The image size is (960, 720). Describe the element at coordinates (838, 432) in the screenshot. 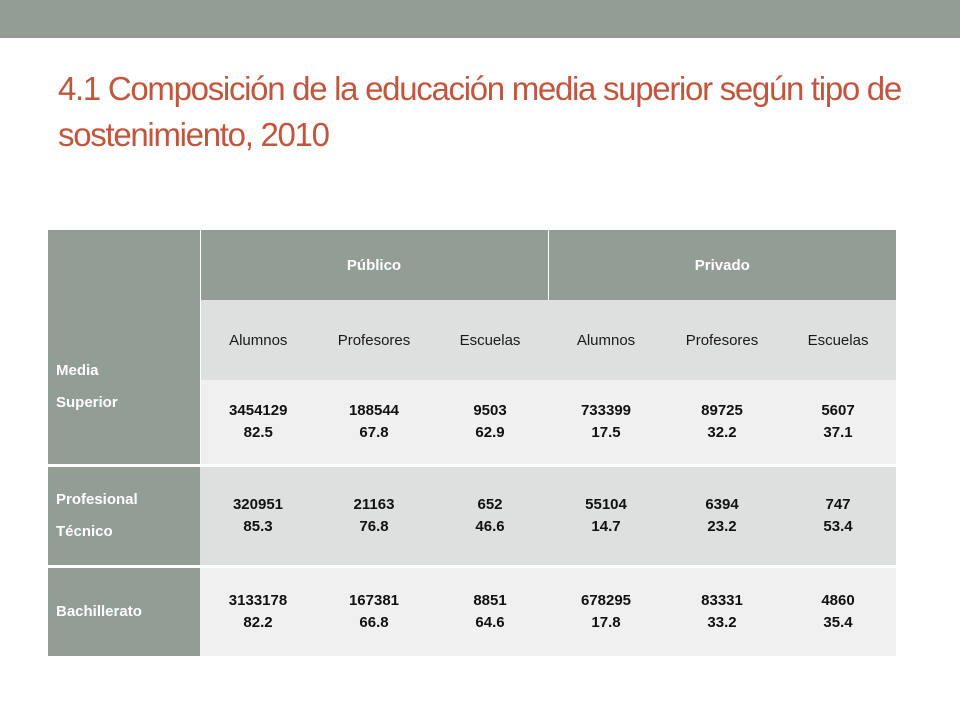

I see `cell-percent: 37.1` at that location.